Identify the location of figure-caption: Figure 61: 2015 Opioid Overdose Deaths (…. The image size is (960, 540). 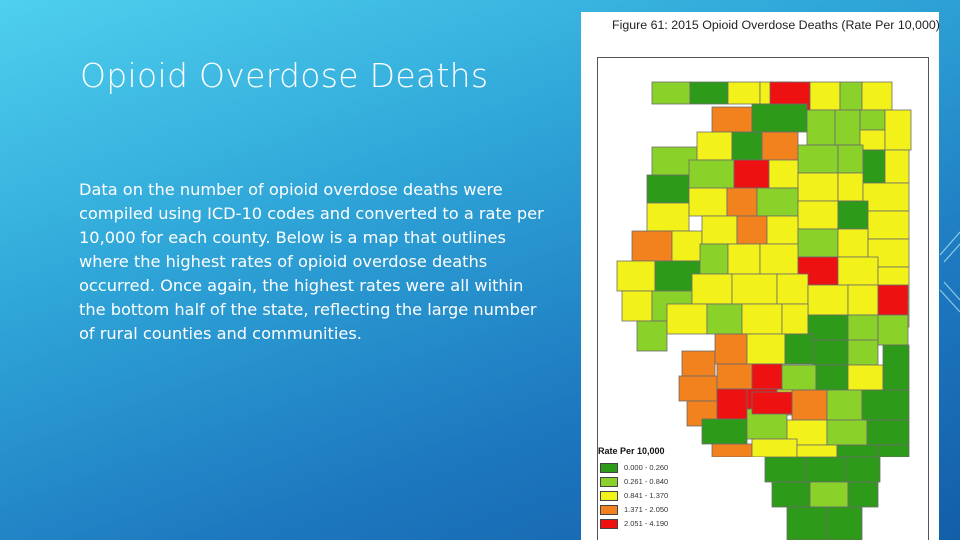
(776, 25).